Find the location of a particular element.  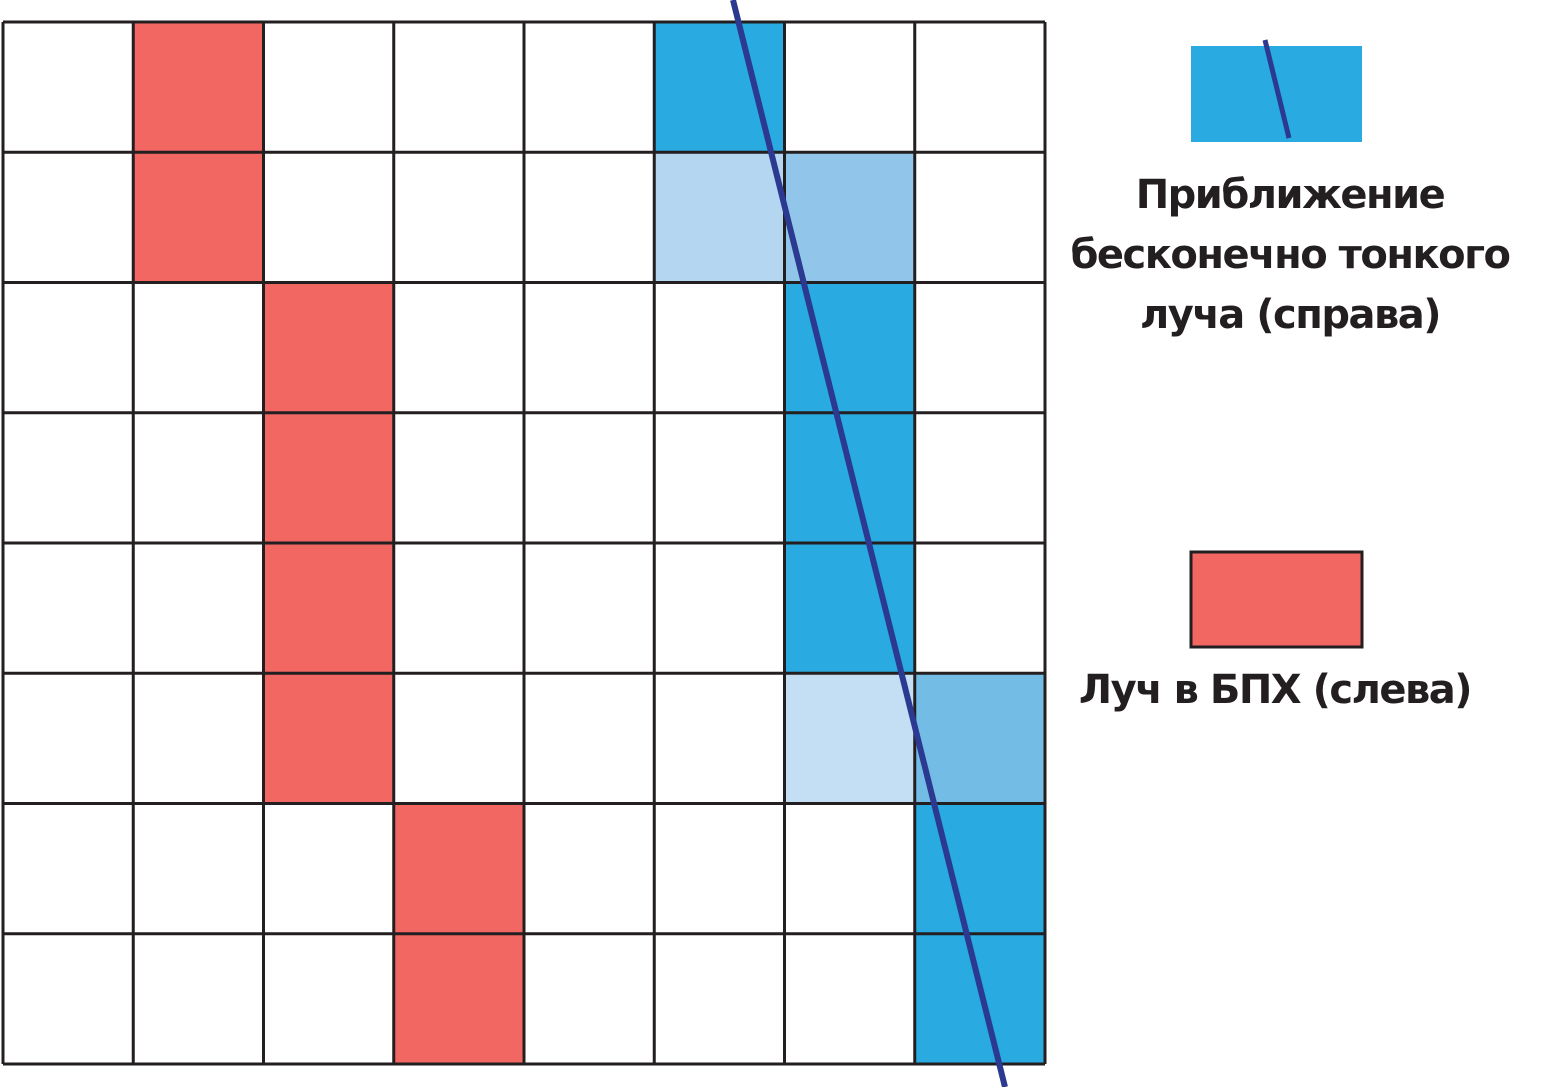

legend-thin-ray-line-icon is located at coordinates (1277, 89).